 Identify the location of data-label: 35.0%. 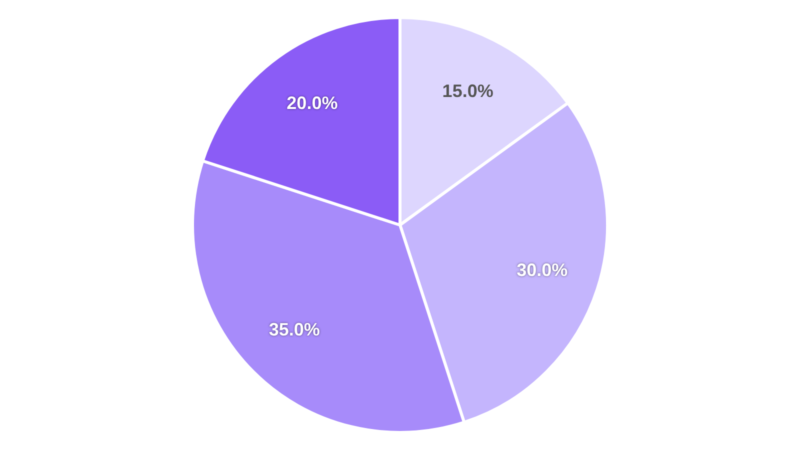
(294, 330).